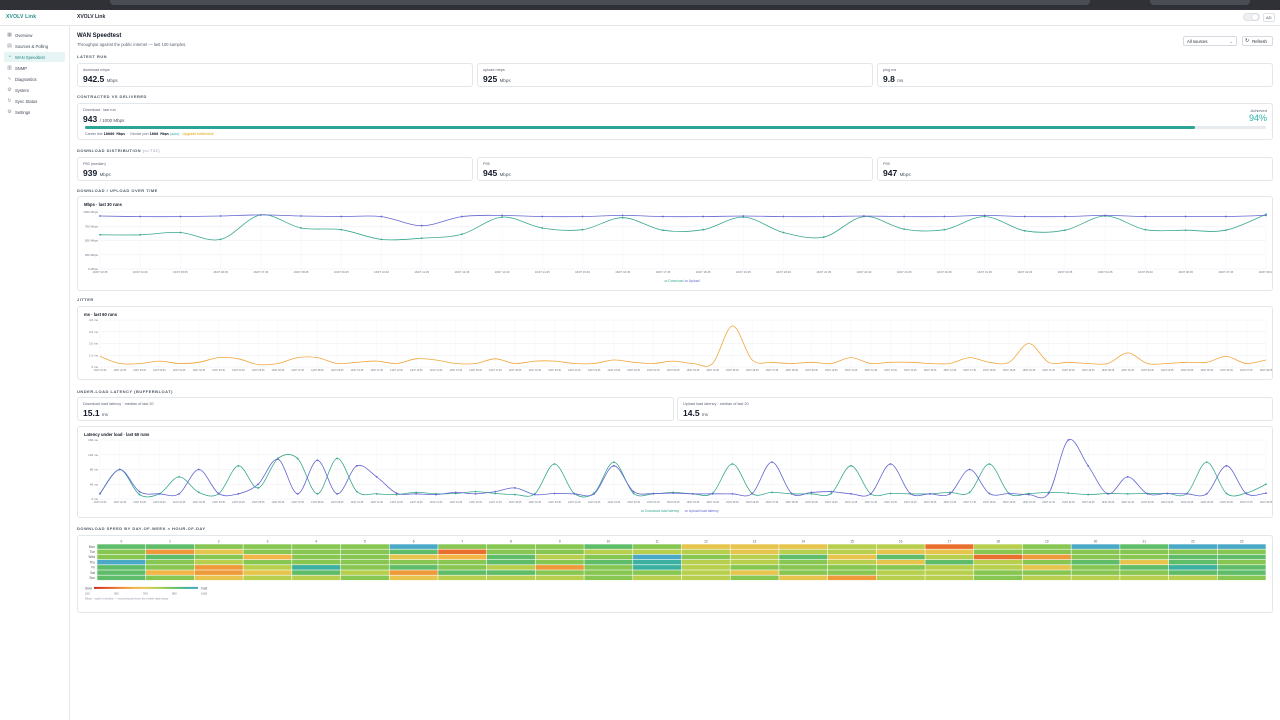 The image size is (1280, 720). What do you see at coordinates (1251, 17) in the screenshot?
I see `theme-toggle` at bounding box center [1251, 17].